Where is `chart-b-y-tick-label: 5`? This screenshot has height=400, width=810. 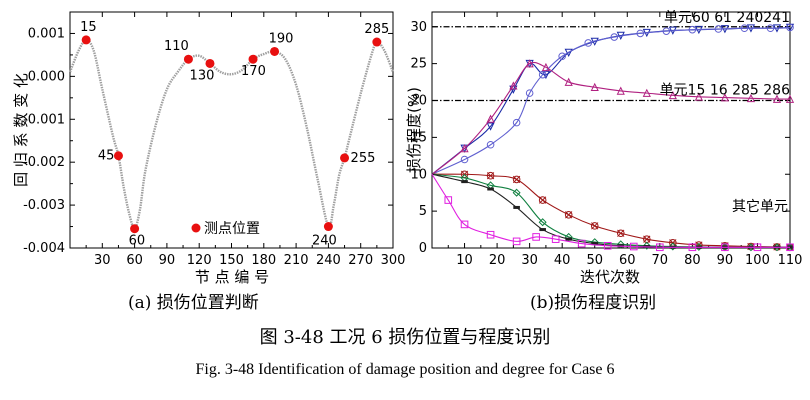
chart-b-y-tick-label: 5 is located at coordinates (423, 211).